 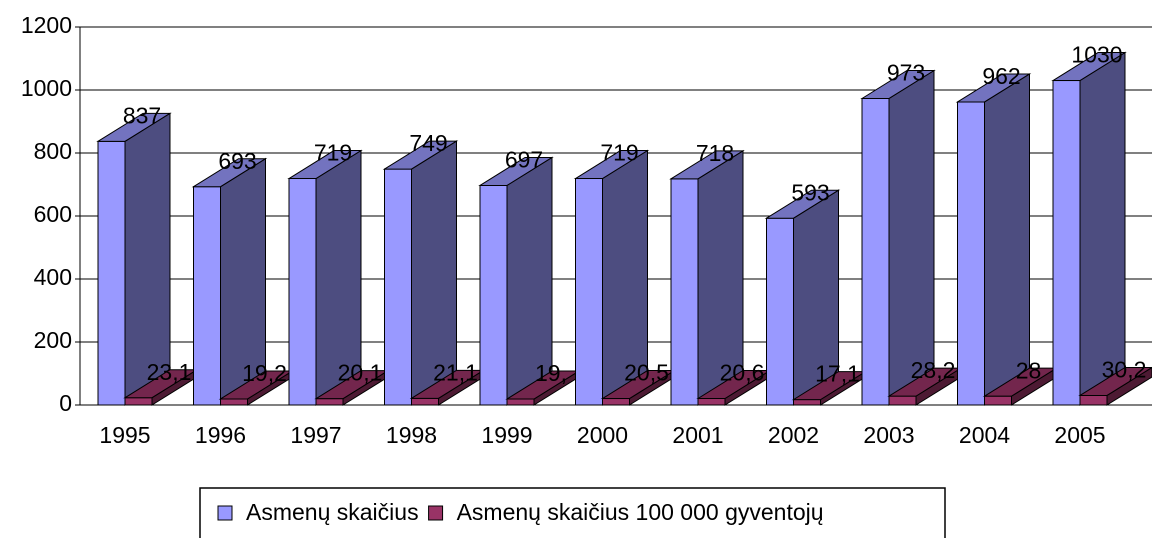 I want to click on y-tick-label: 1000, so click(x=46, y=88).